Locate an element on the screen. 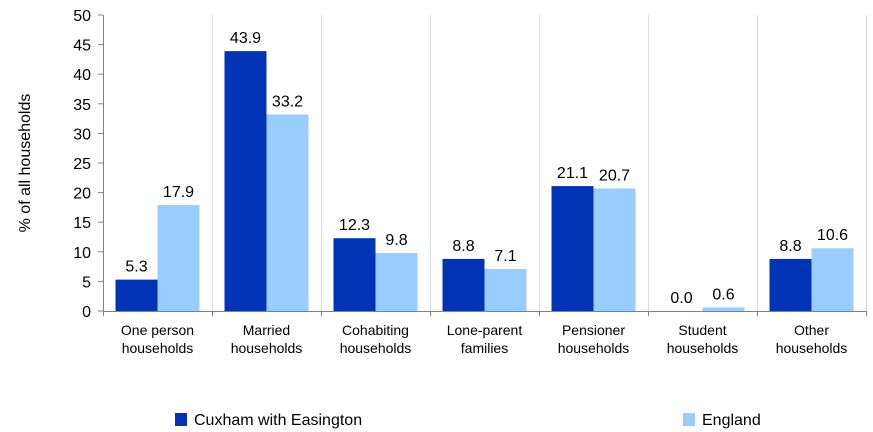 The image size is (873, 432). data-label: 21.1 is located at coordinates (572, 173).